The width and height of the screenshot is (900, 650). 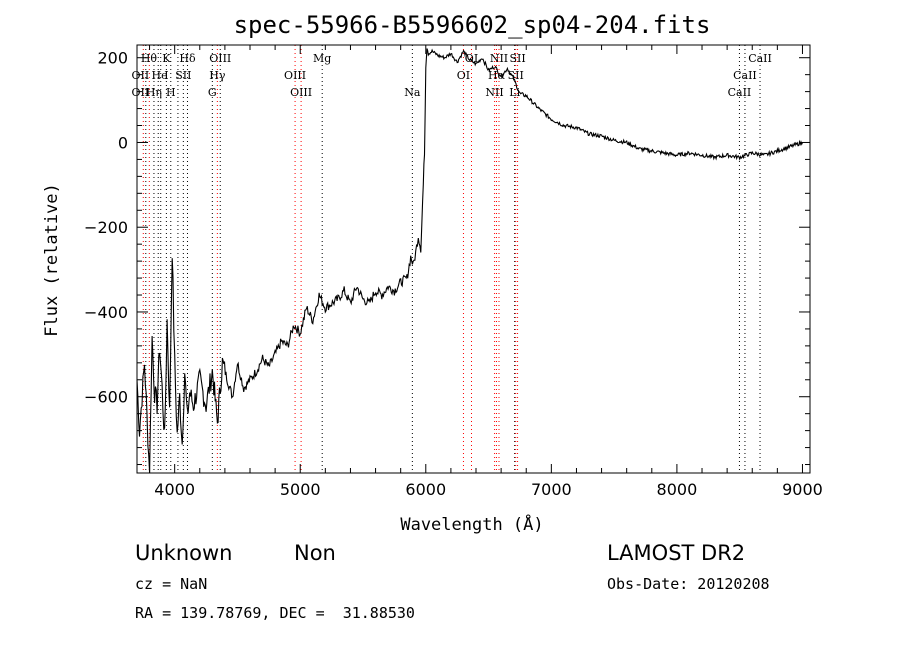 What do you see at coordinates (212, 92) in the screenshot?
I see `line-label: G` at bounding box center [212, 92].